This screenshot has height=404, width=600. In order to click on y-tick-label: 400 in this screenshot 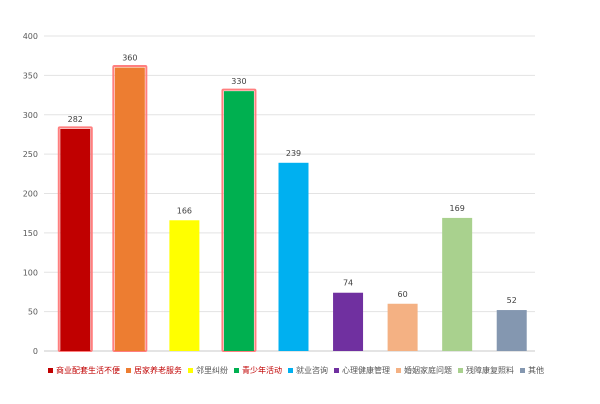, I will do `click(30, 36)`.